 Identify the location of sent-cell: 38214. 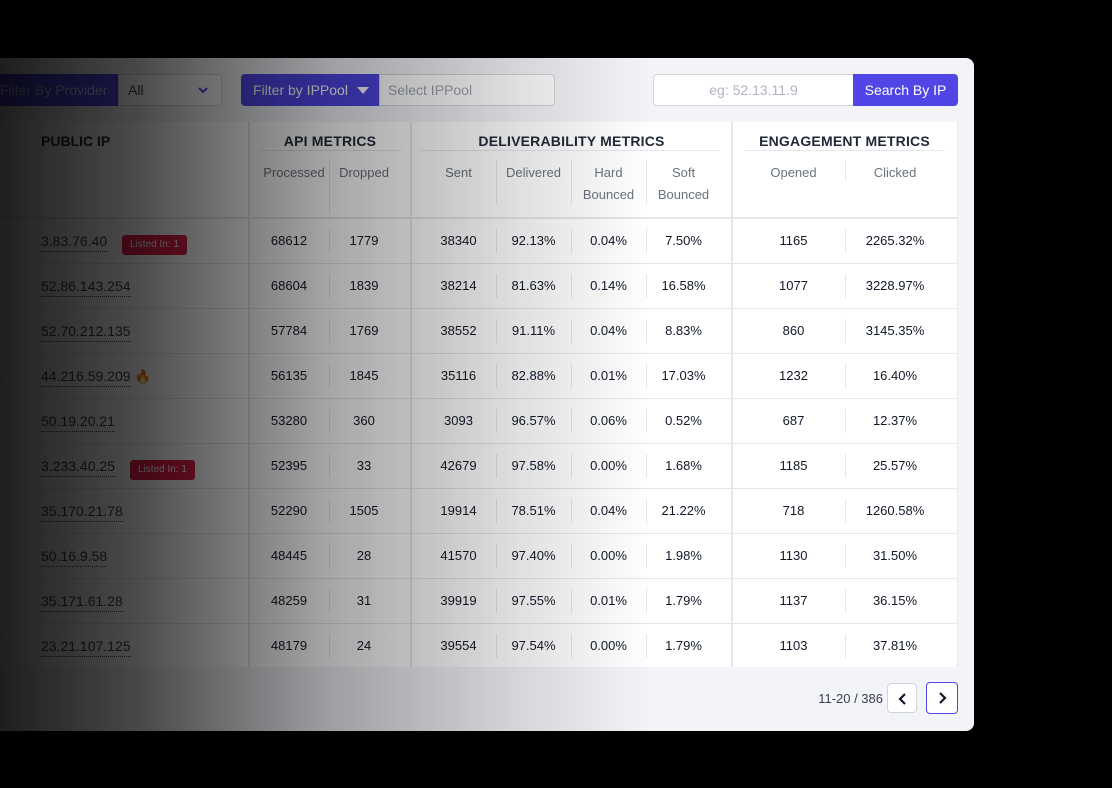
(458, 285).